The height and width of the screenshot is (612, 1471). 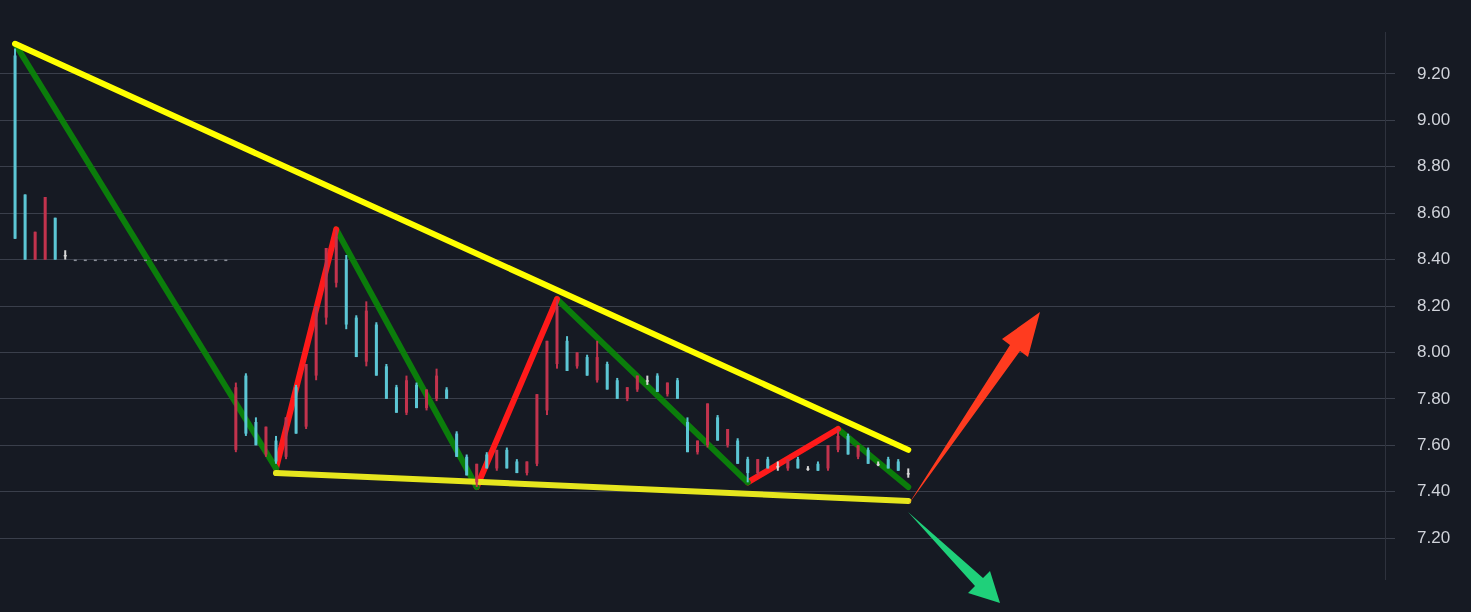 What do you see at coordinates (1434, 305) in the screenshot?
I see `y-tick-label: 8.20` at bounding box center [1434, 305].